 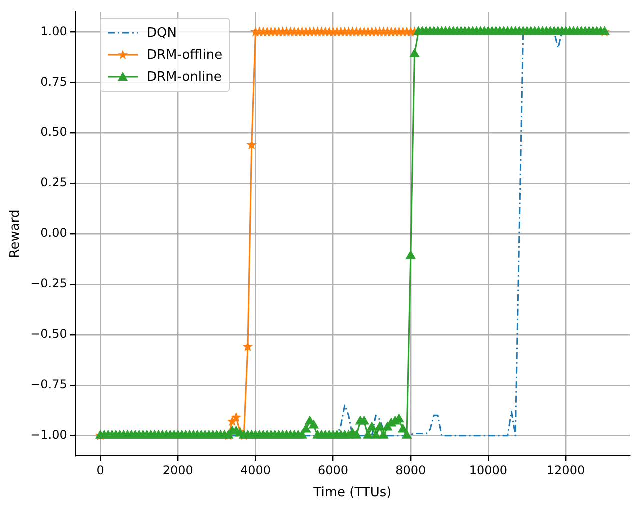 I want to click on y-tick-label: 0.75, so click(x=54, y=81).